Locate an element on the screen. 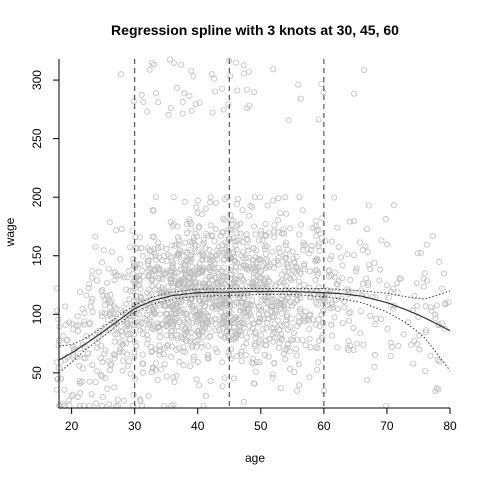 The image size is (480, 480). spline-fit-line is located at coordinates (254, 325).